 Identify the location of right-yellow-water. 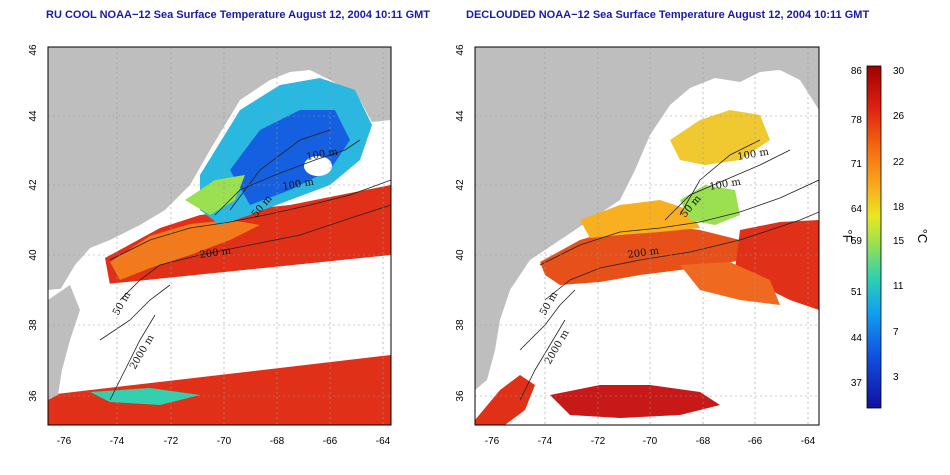
(640, 219).